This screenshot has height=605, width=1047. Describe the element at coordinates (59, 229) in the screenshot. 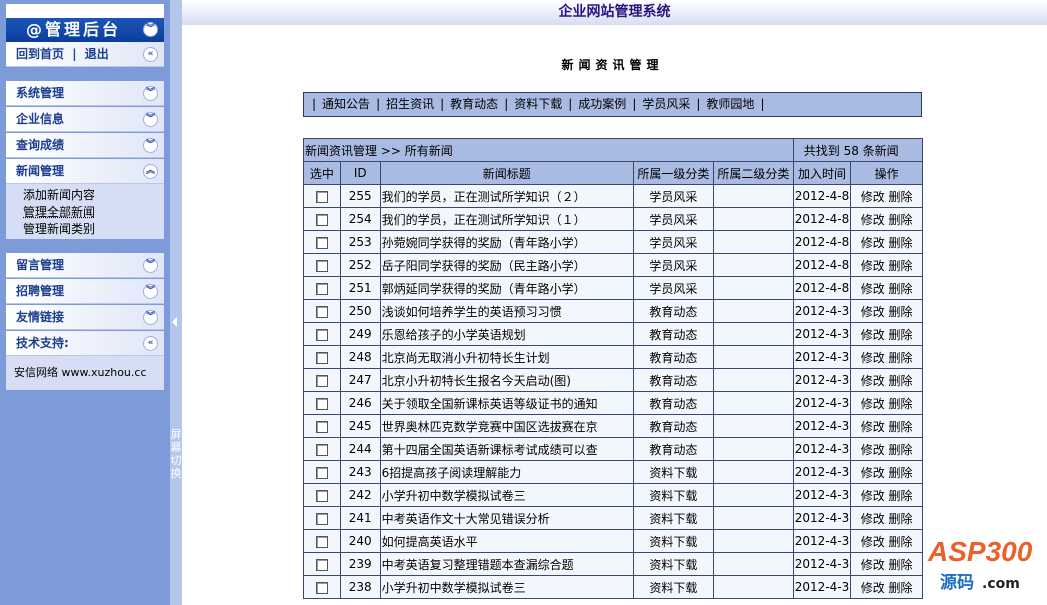

I see `manage-categories-link: 管理新闻类别` at that location.